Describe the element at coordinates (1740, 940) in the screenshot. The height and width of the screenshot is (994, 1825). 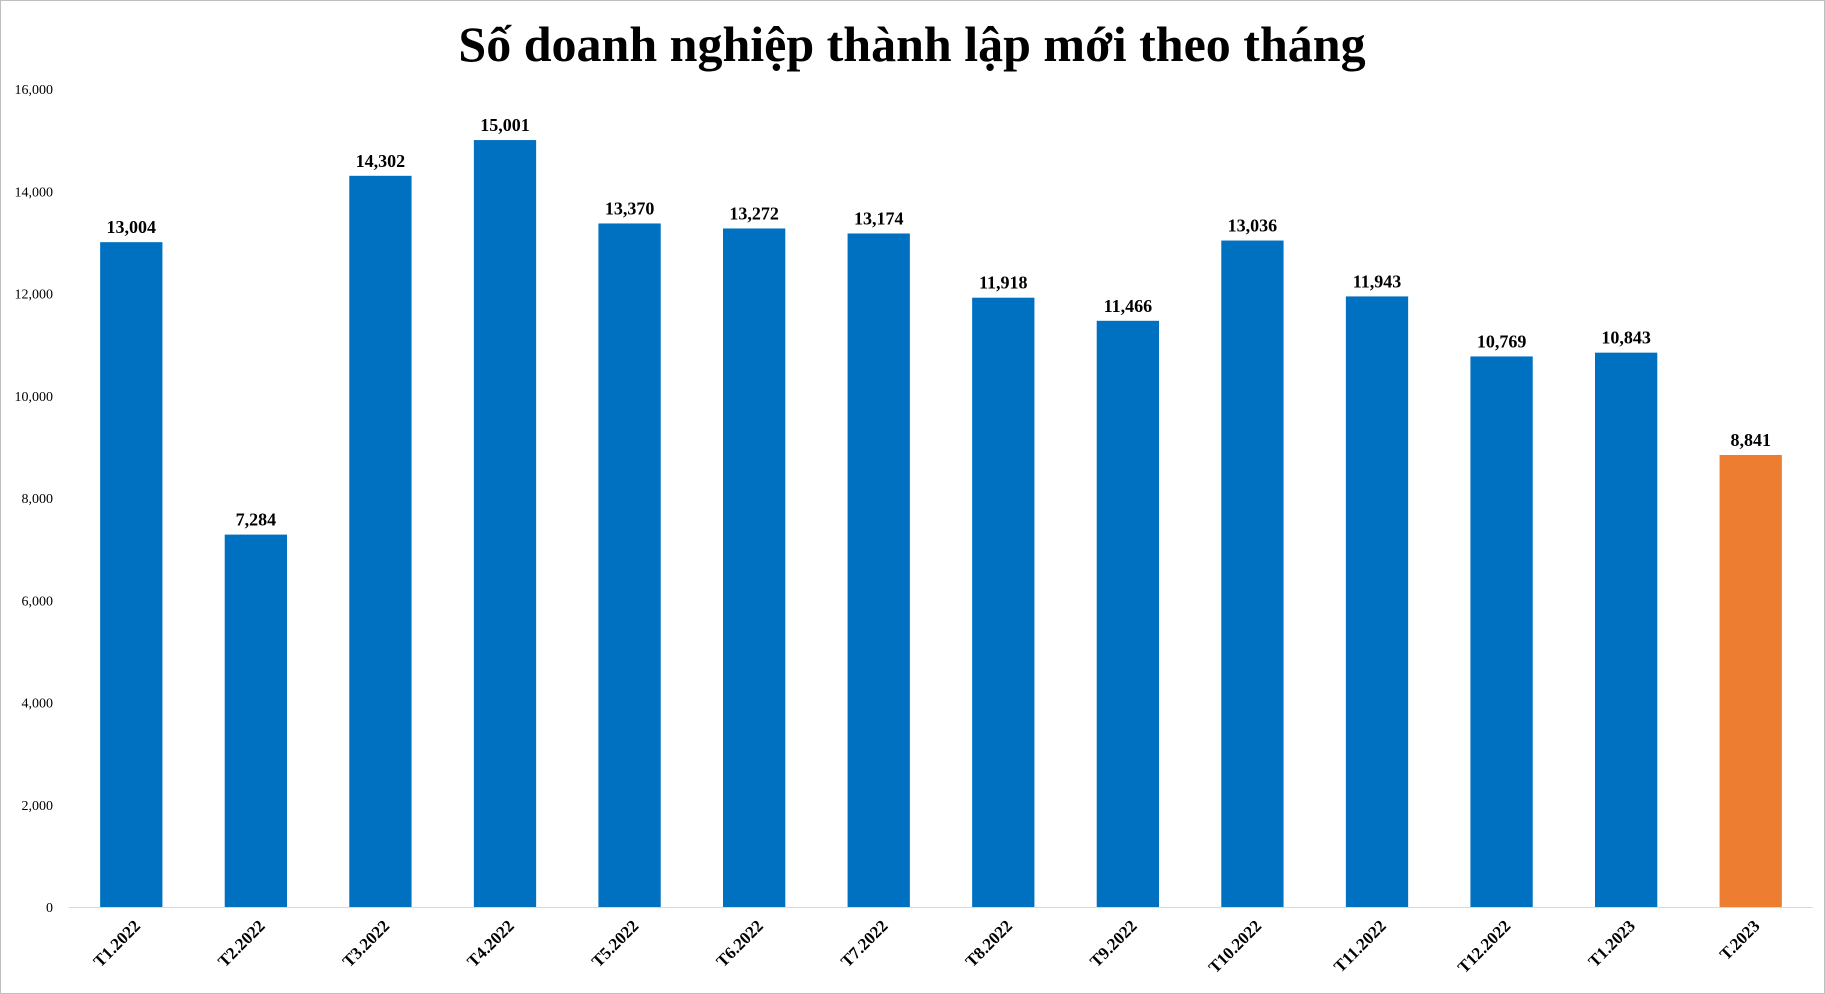
I see `x-tick-label: T.2023` at that location.